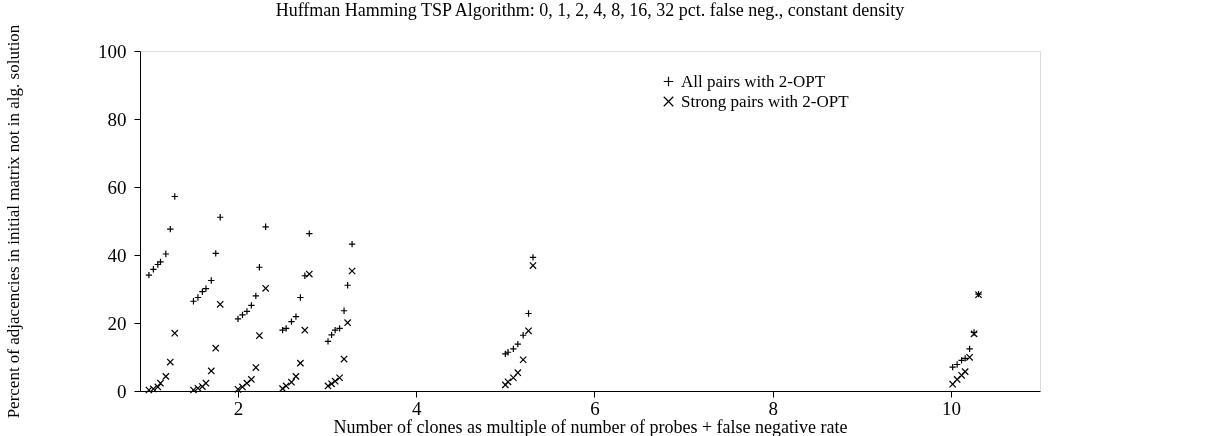 The height and width of the screenshot is (436, 1210). What do you see at coordinates (117, 187) in the screenshot?
I see `y-tick-label: 60` at bounding box center [117, 187].